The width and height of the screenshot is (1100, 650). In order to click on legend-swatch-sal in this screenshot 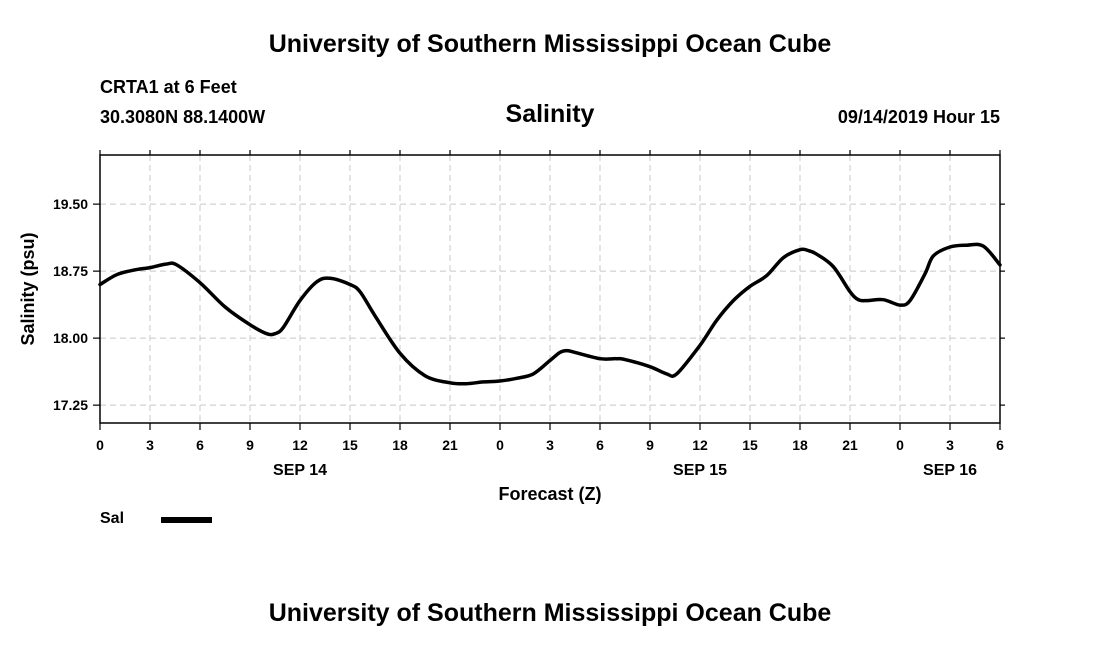, I will do `click(186, 520)`.